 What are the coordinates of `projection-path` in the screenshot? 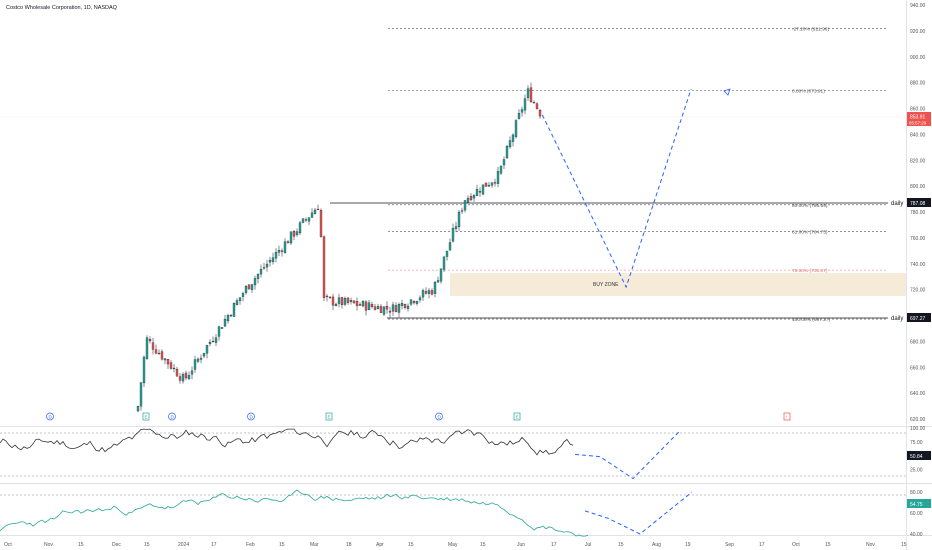 It's located at (616, 188).